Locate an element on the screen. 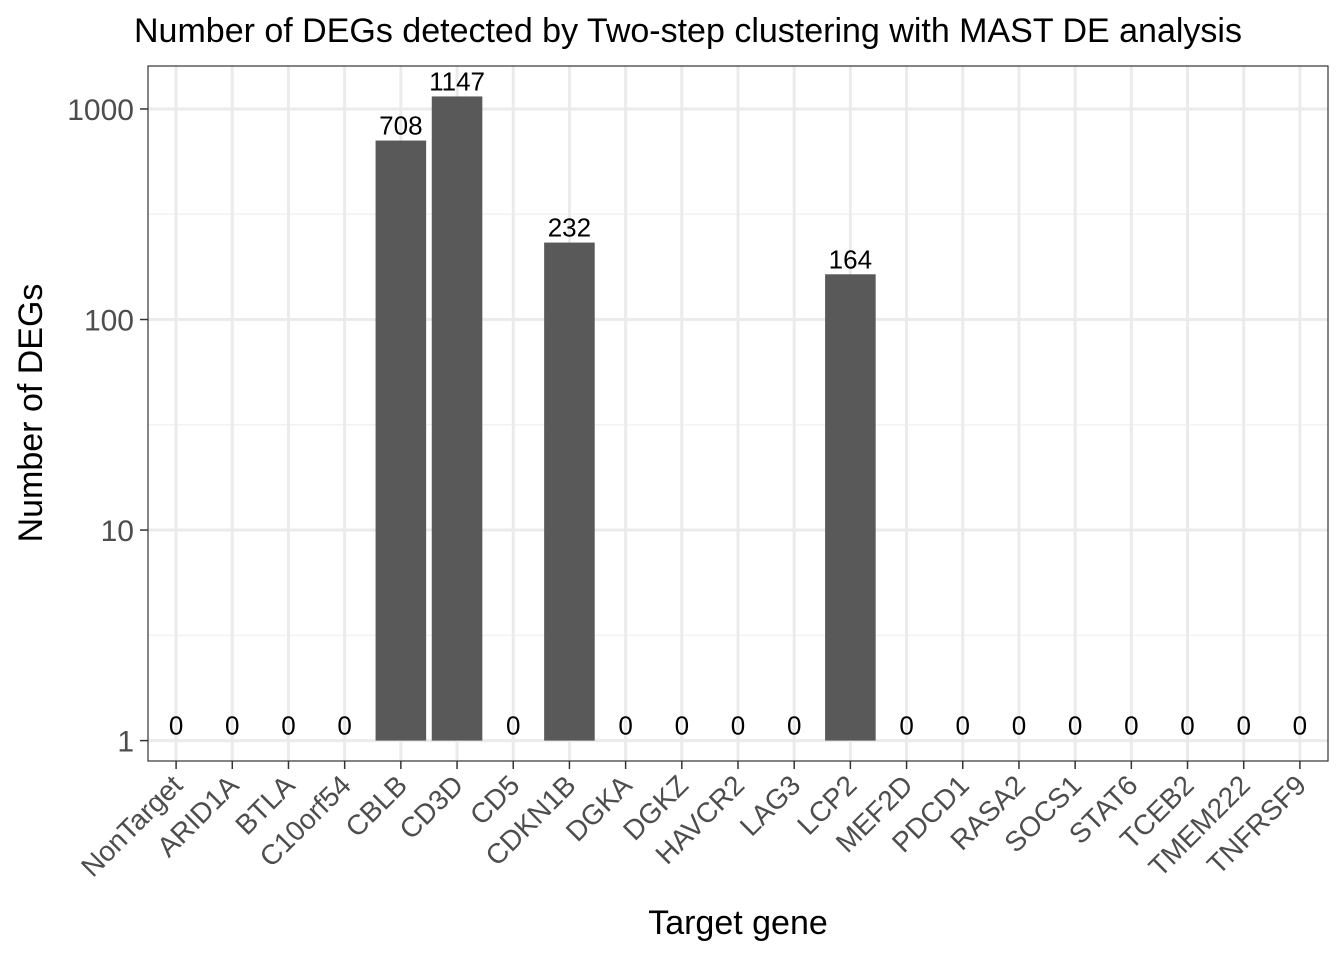  bar-CBLB is located at coordinates (401, 440).